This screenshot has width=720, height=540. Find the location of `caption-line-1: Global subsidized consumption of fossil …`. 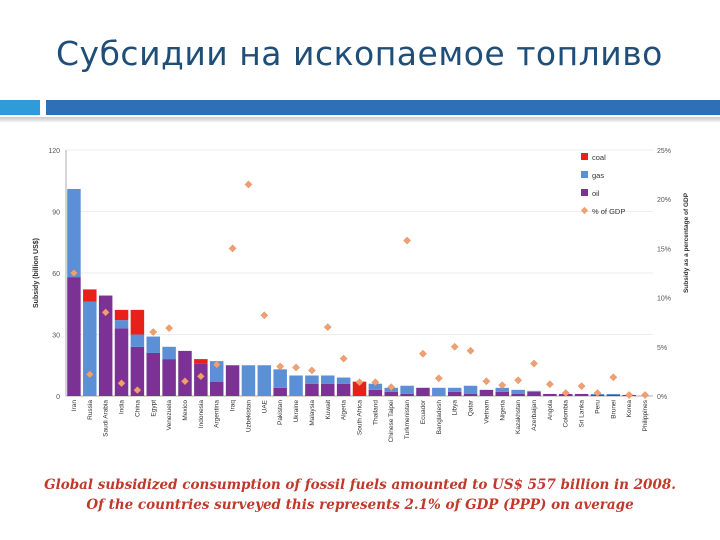

caption-line-1: Global subsidized consumption of fossil … is located at coordinates (360, 485).